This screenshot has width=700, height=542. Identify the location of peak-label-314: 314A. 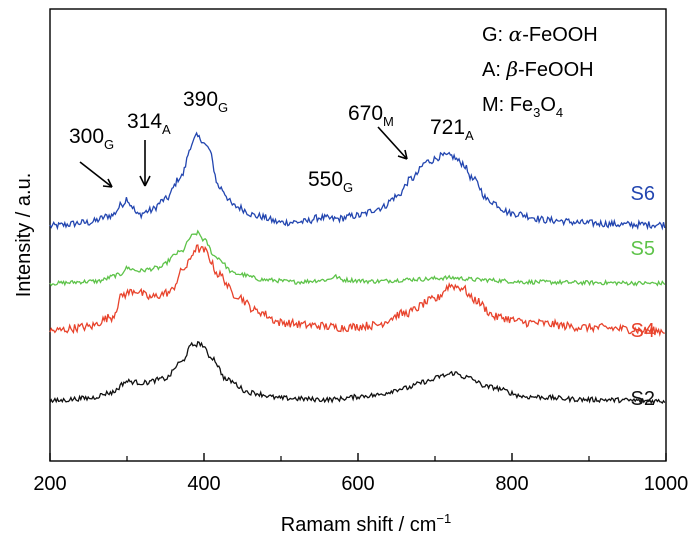
(149, 123).